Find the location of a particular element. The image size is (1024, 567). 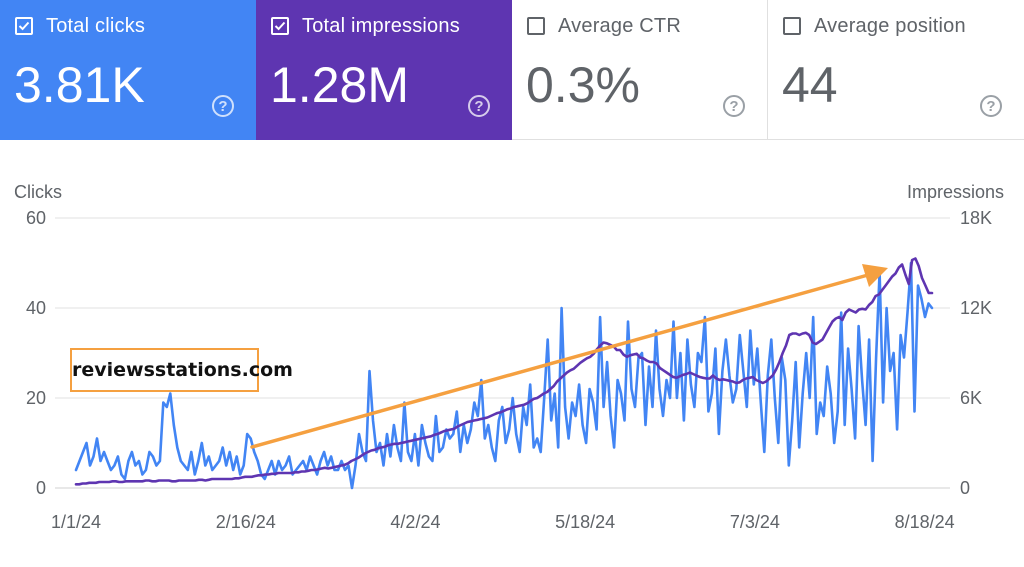

right-axis-tick-label: 6K is located at coordinates (971, 398).